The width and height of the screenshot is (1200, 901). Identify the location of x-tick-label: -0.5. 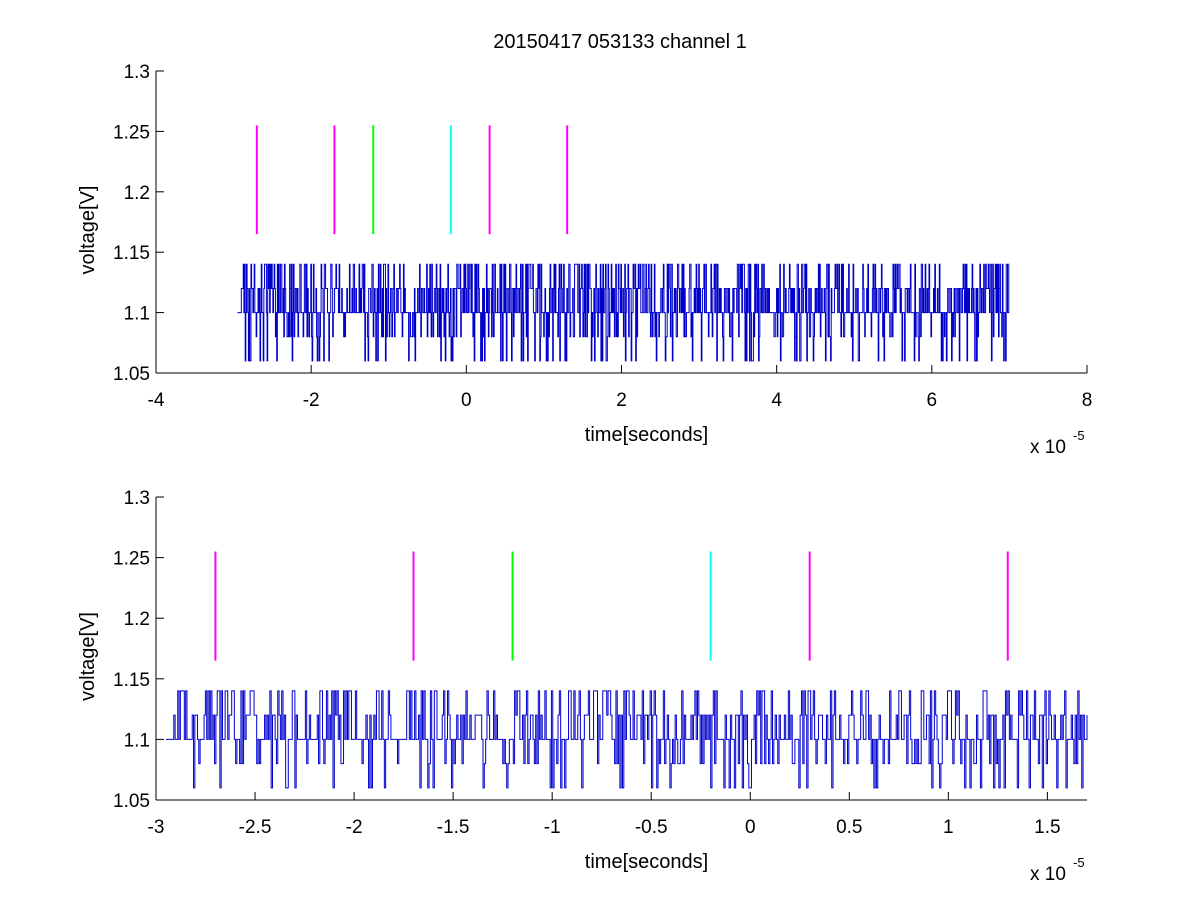
(651, 827).